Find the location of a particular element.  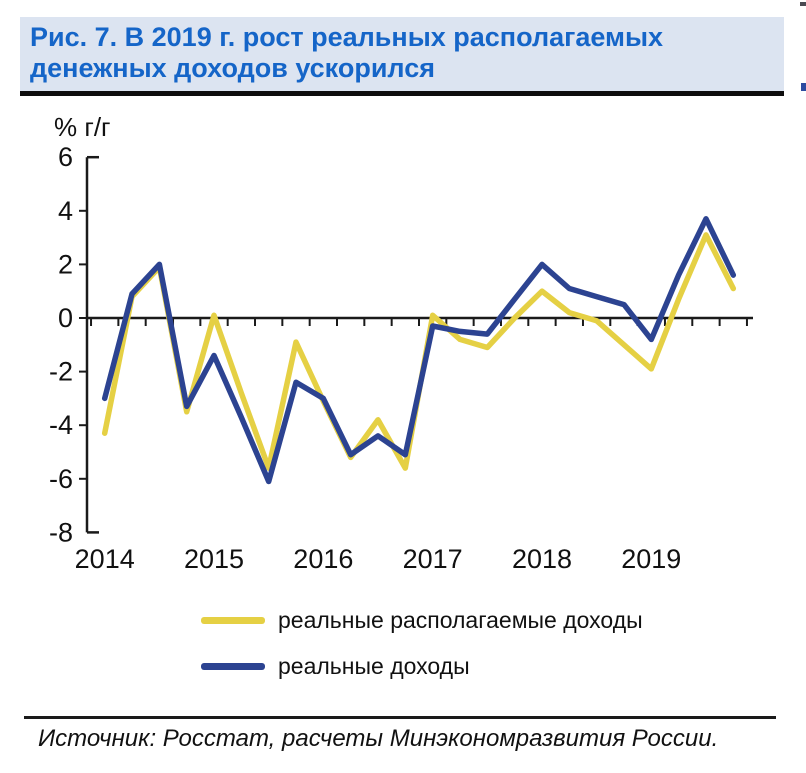

legend-item-real-income: реальные доходы is located at coordinates (422, 666).